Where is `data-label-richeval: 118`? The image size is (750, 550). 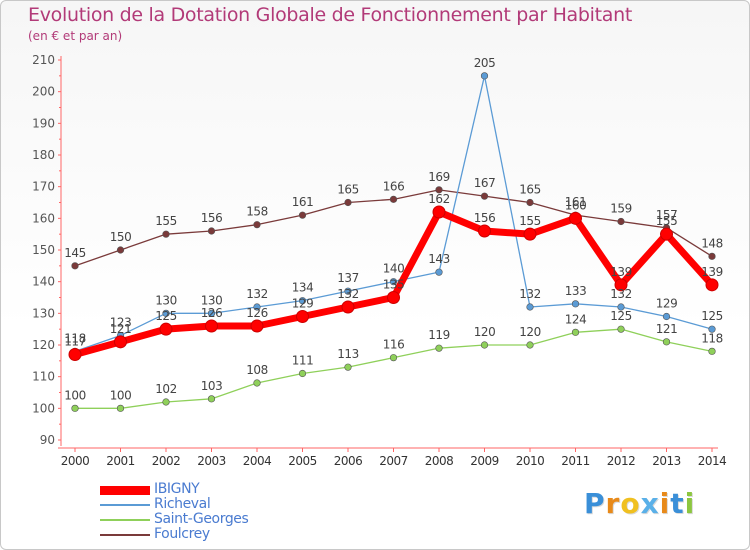 data-label-richeval: 118 is located at coordinates (74, 338).